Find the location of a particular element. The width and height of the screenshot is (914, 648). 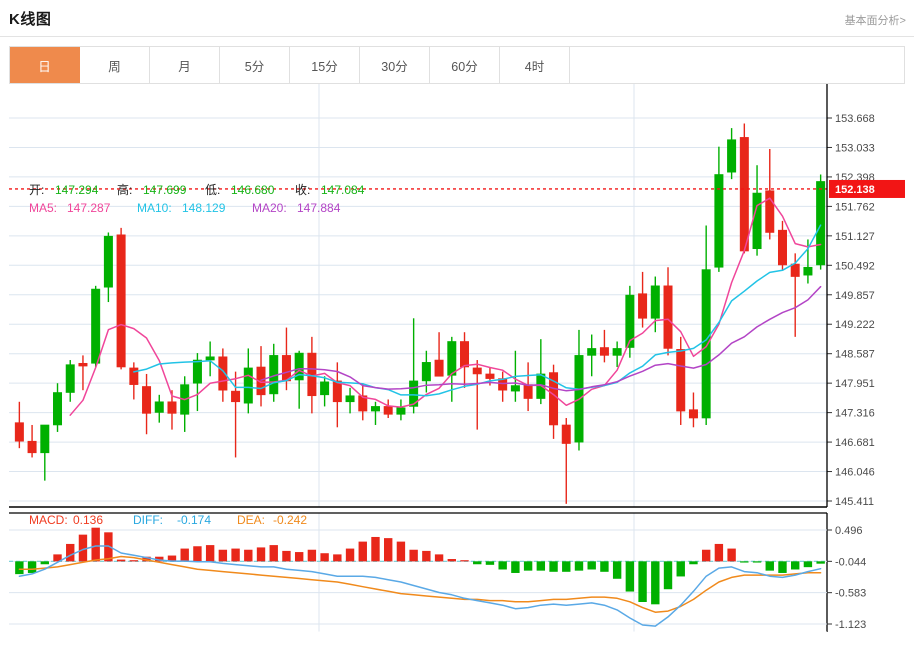

price-axis-label: 146.681 is located at coordinates (855, 443).